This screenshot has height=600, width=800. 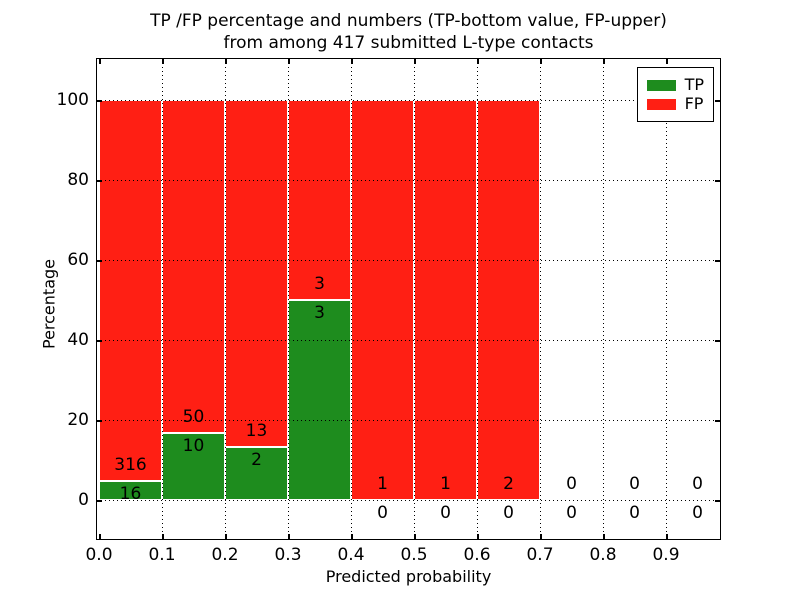 I want to click on tick-label-x: 0.4, so click(x=351, y=555).